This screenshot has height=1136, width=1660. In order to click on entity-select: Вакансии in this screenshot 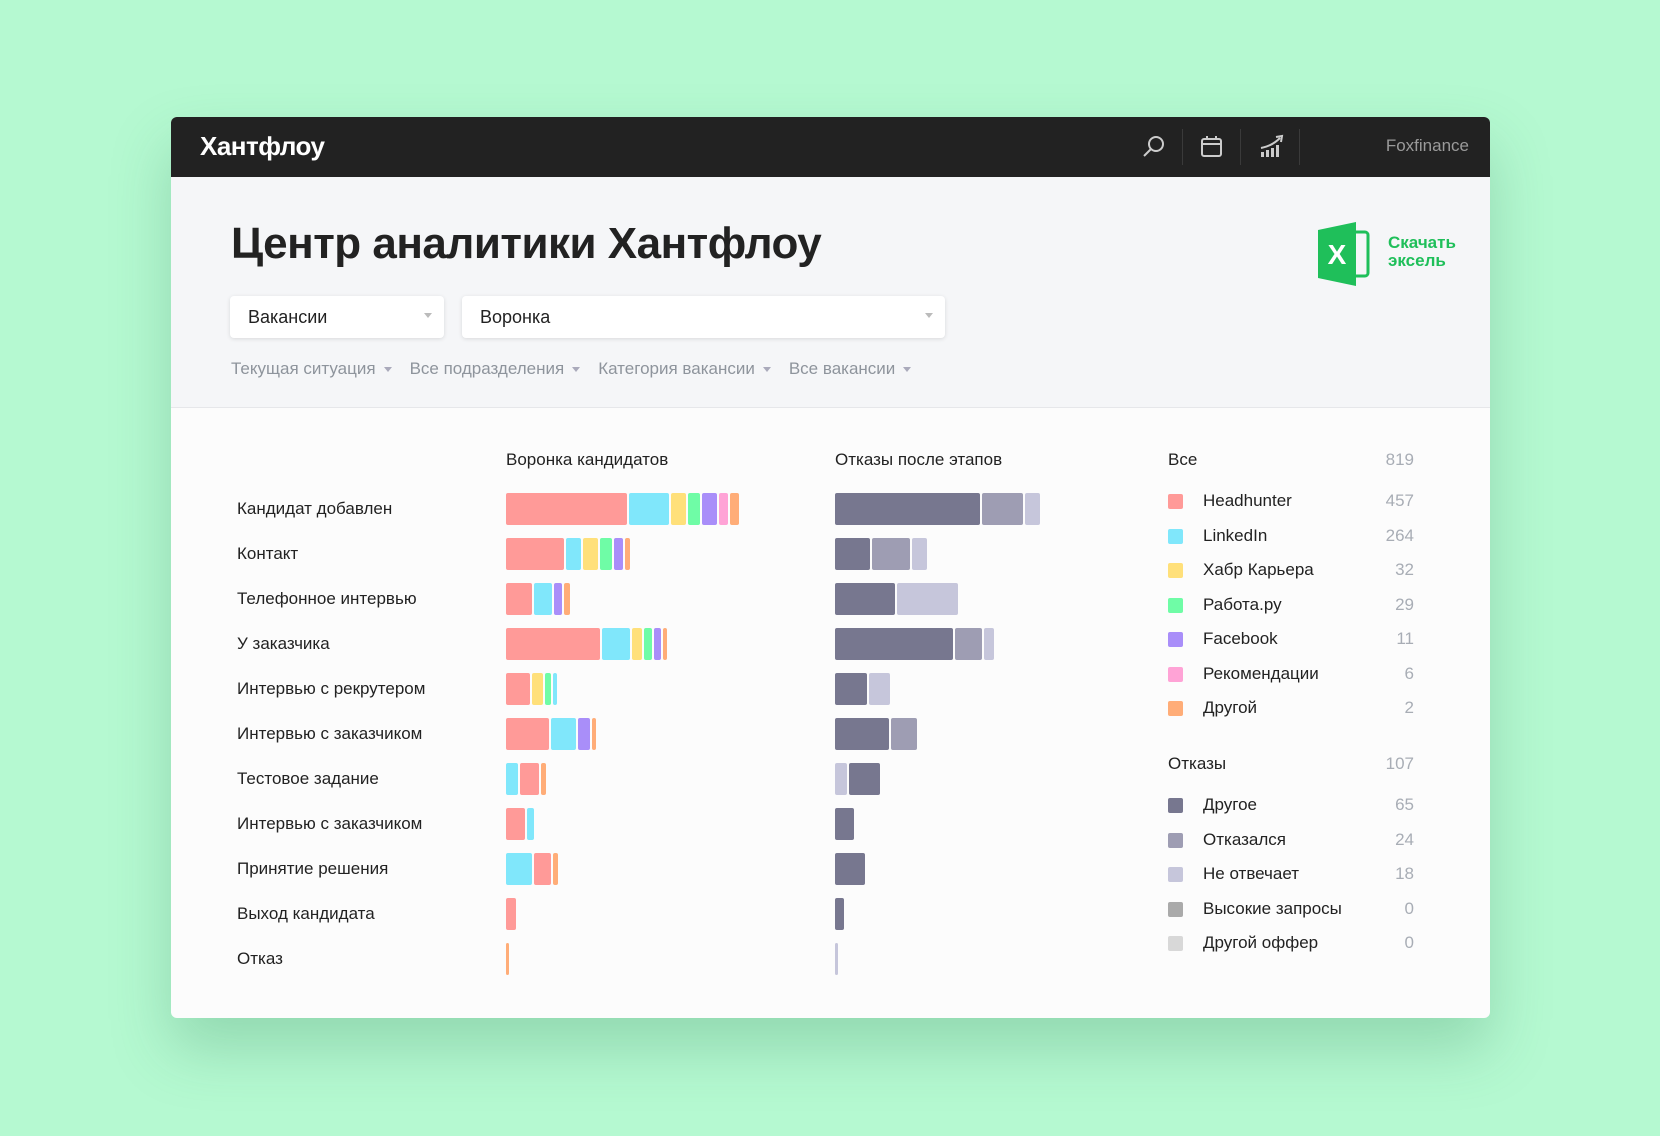, I will do `click(337, 317)`.